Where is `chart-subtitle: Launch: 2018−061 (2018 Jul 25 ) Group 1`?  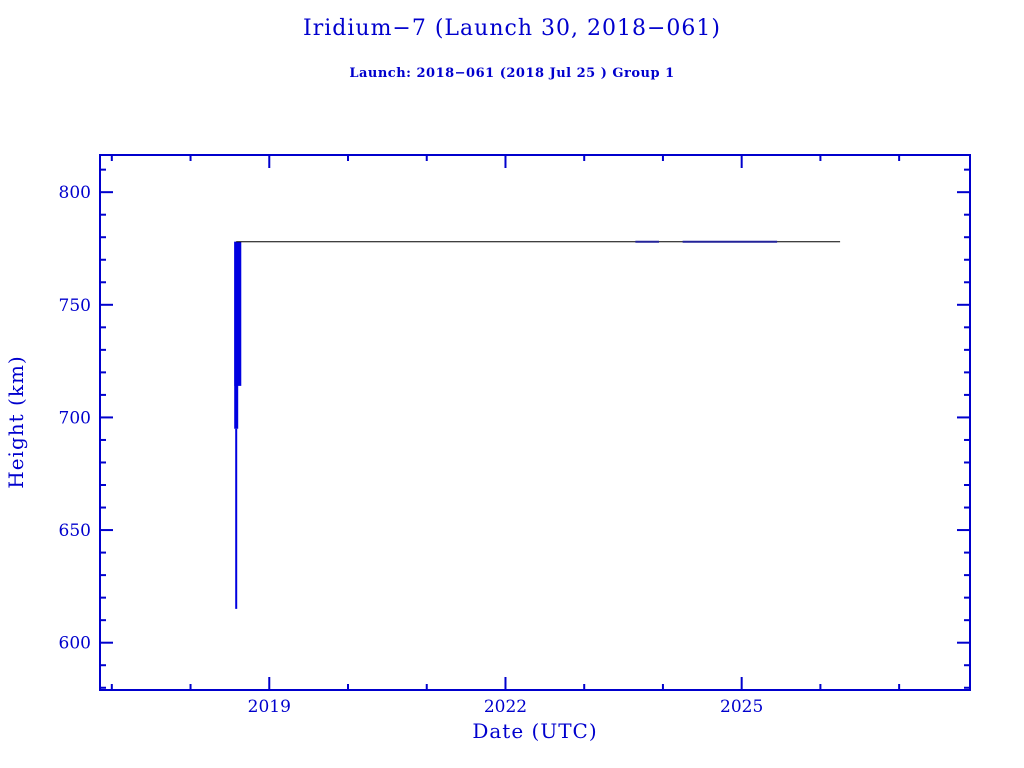
chart-subtitle: Launch: 2018−061 (2018 Jul 25 ) Group 1 is located at coordinates (512, 73).